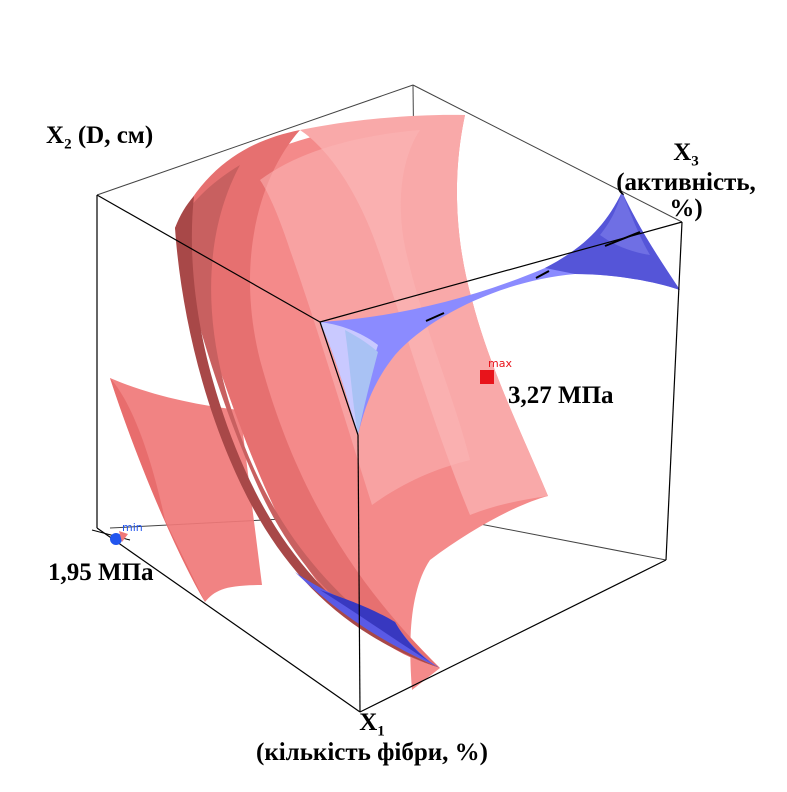 This screenshot has height=792, width=787. What do you see at coordinates (500, 363) in the screenshot?
I see `max-tag: max` at bounding box center [500, 363].